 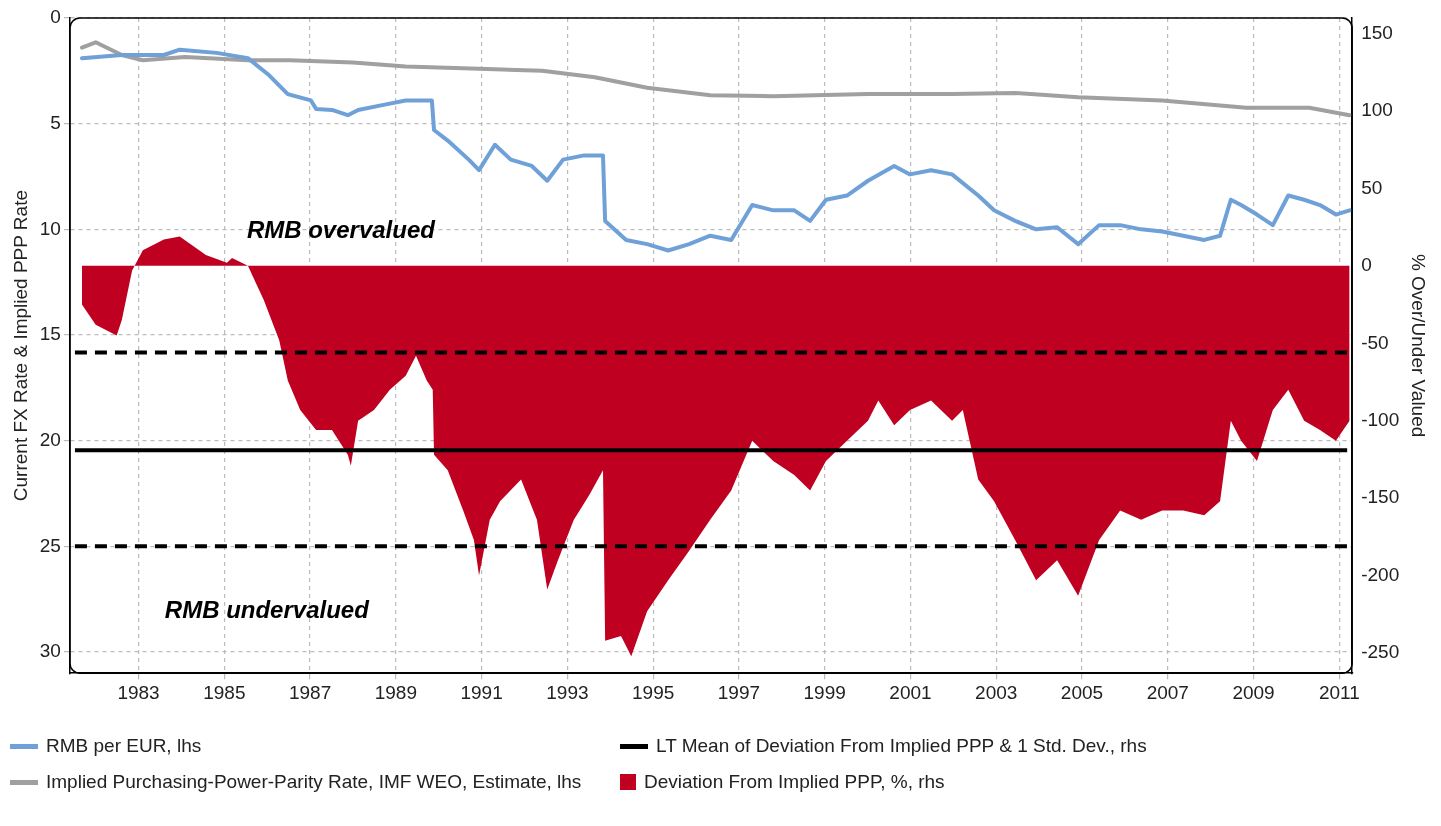 I want to click on y2-tick-label: -150, so click(x=1380, y=497).